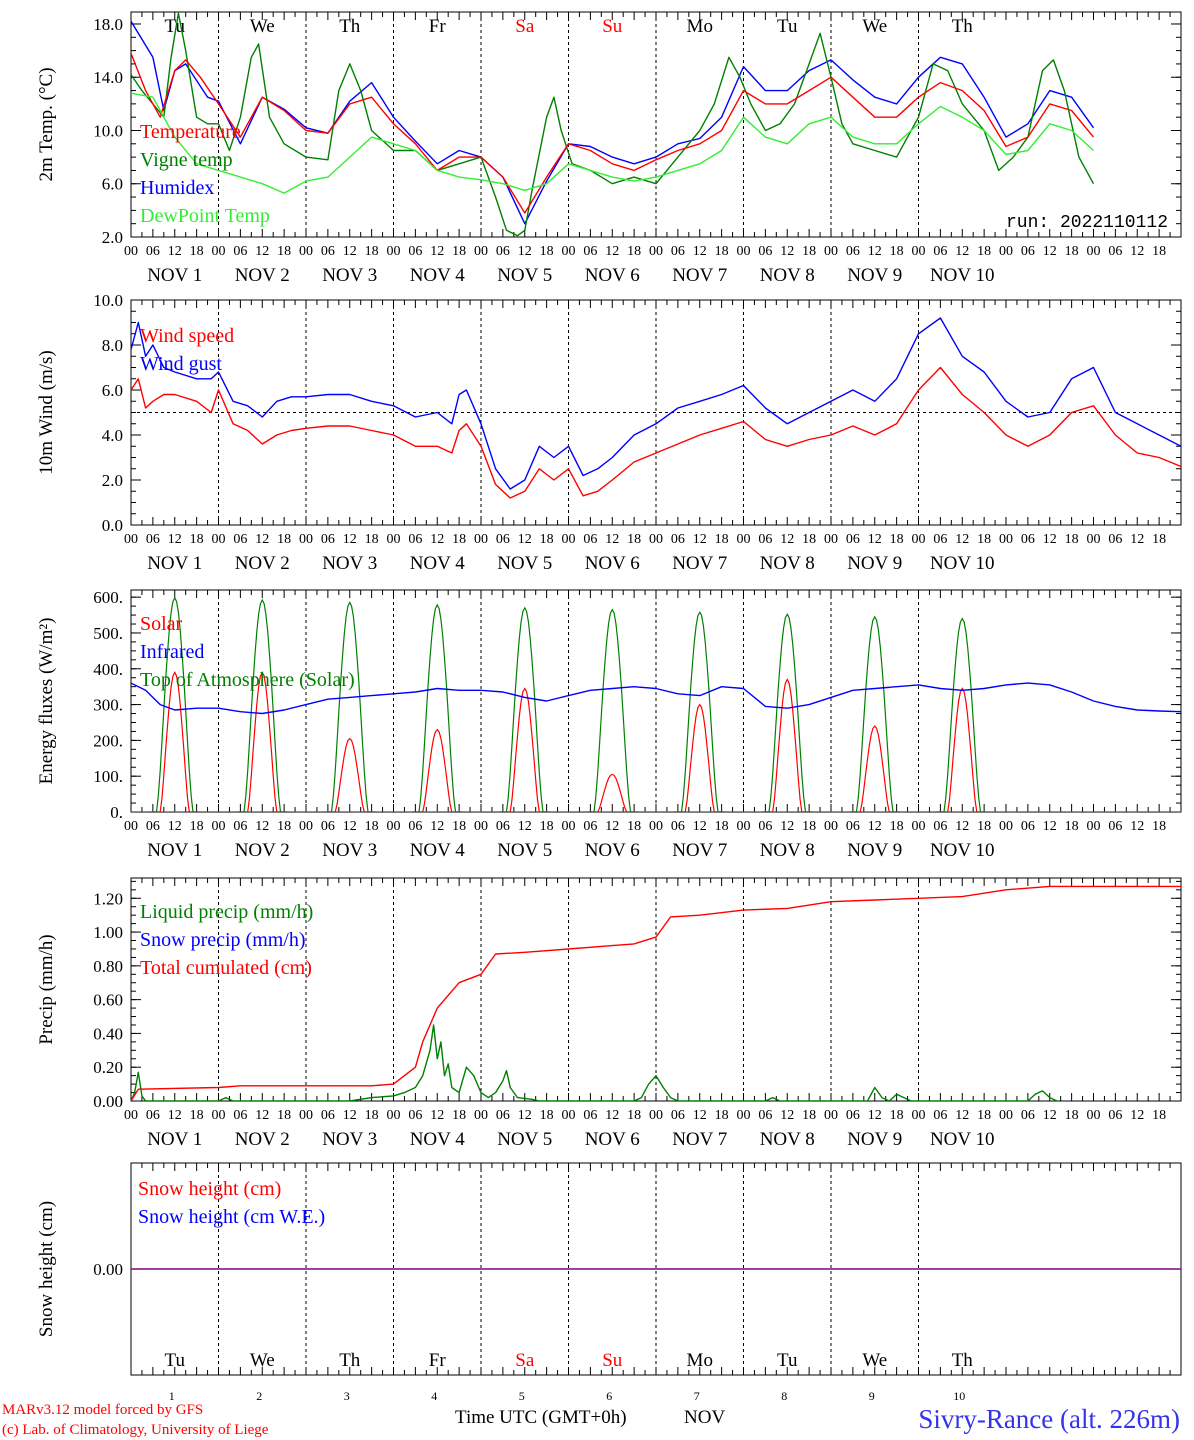 Image resolution: width=1194 pixels, height=1440 pixels. Describe the element at coordinates (186, 160) in the screenshot. I see `legend-entry: Vigne temp` at that location.